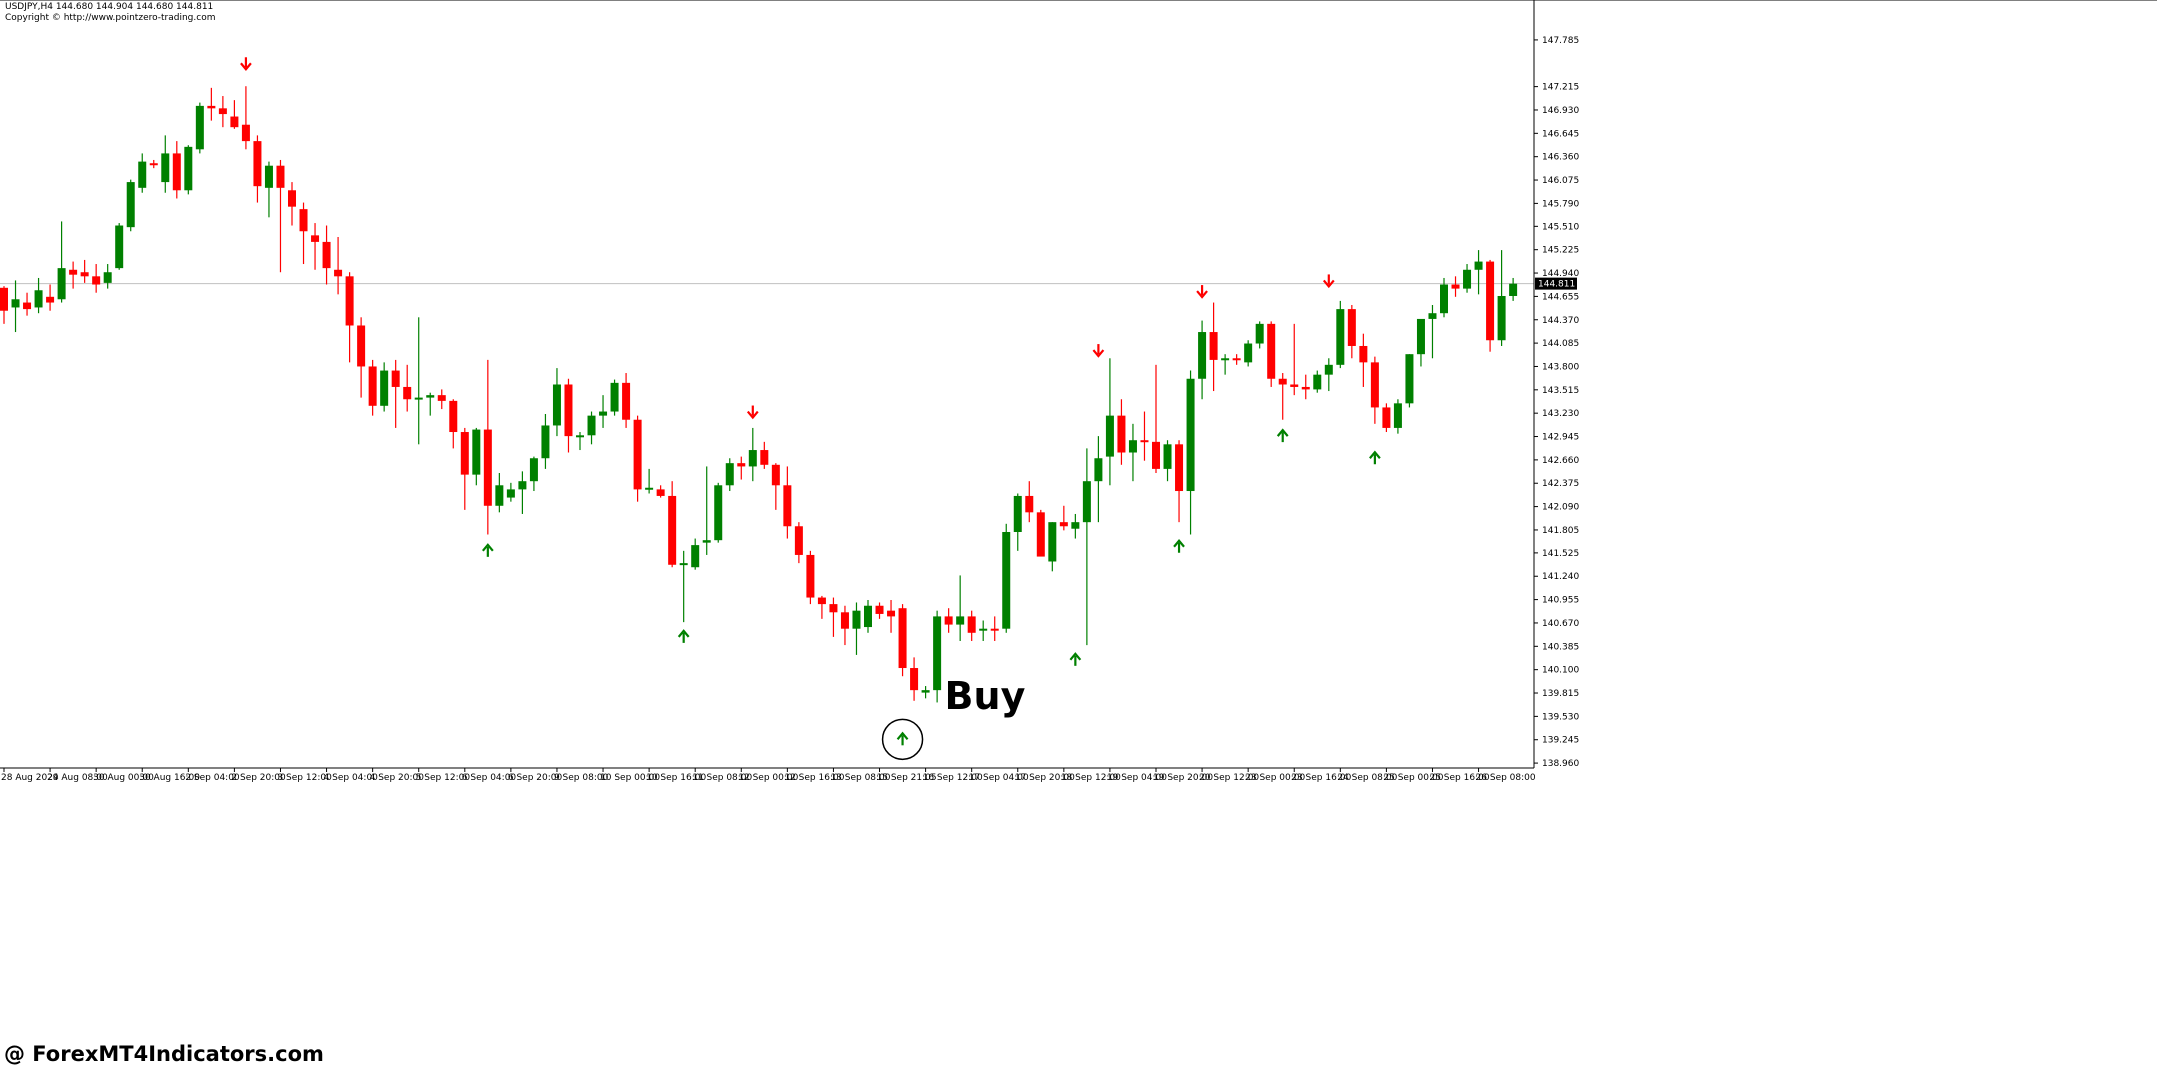 Image resolution: width=2157 pixels, height=1074 pixels. I want to click on y-tick-label: 142.090, so click(1560, 508).